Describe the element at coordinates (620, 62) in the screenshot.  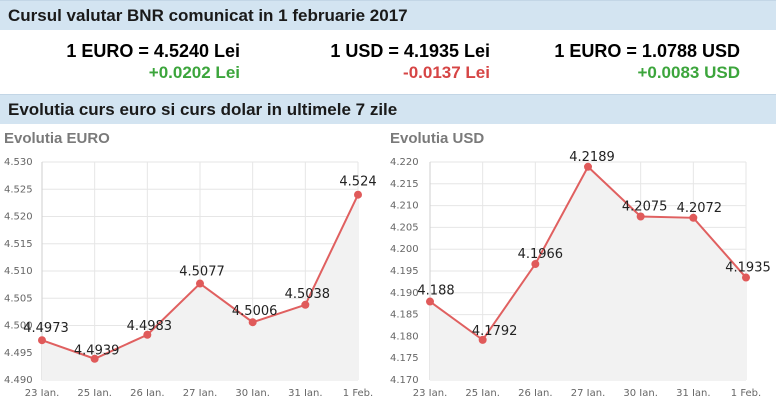
I see `rate-euro-usd: 1 EURO = 1.0788 USD +0.0083 USD` at that location.